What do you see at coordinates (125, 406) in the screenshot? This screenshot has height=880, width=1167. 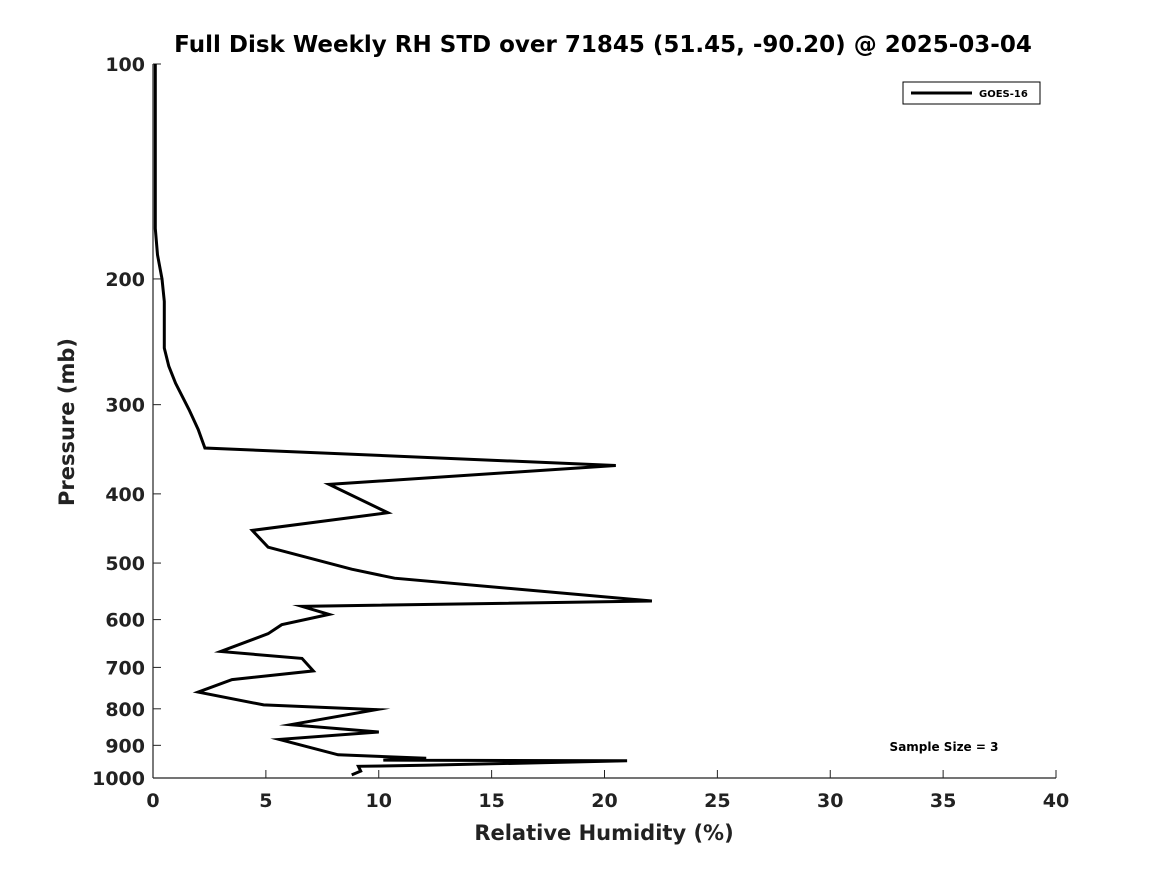 I see `y-tick-label-300: 300` at bounding box center [125, 406].